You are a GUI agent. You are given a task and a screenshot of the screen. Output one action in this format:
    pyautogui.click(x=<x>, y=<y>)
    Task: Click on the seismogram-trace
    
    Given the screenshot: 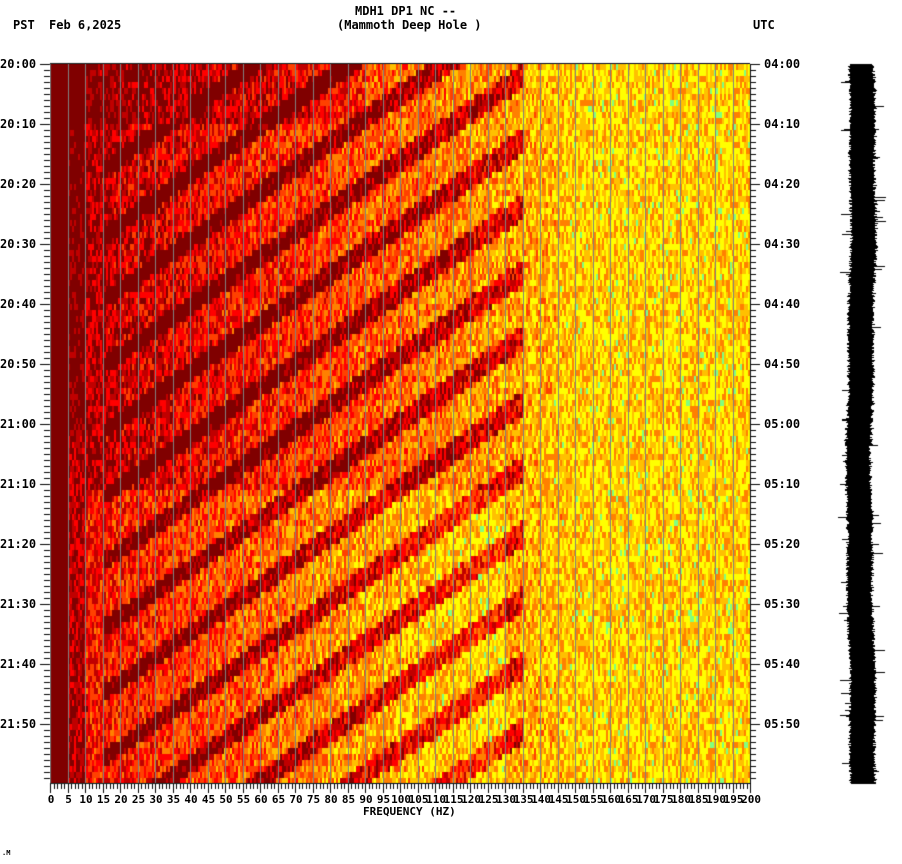 What is the action you would take?
    pyautogui.click(x=860, y=425)
    